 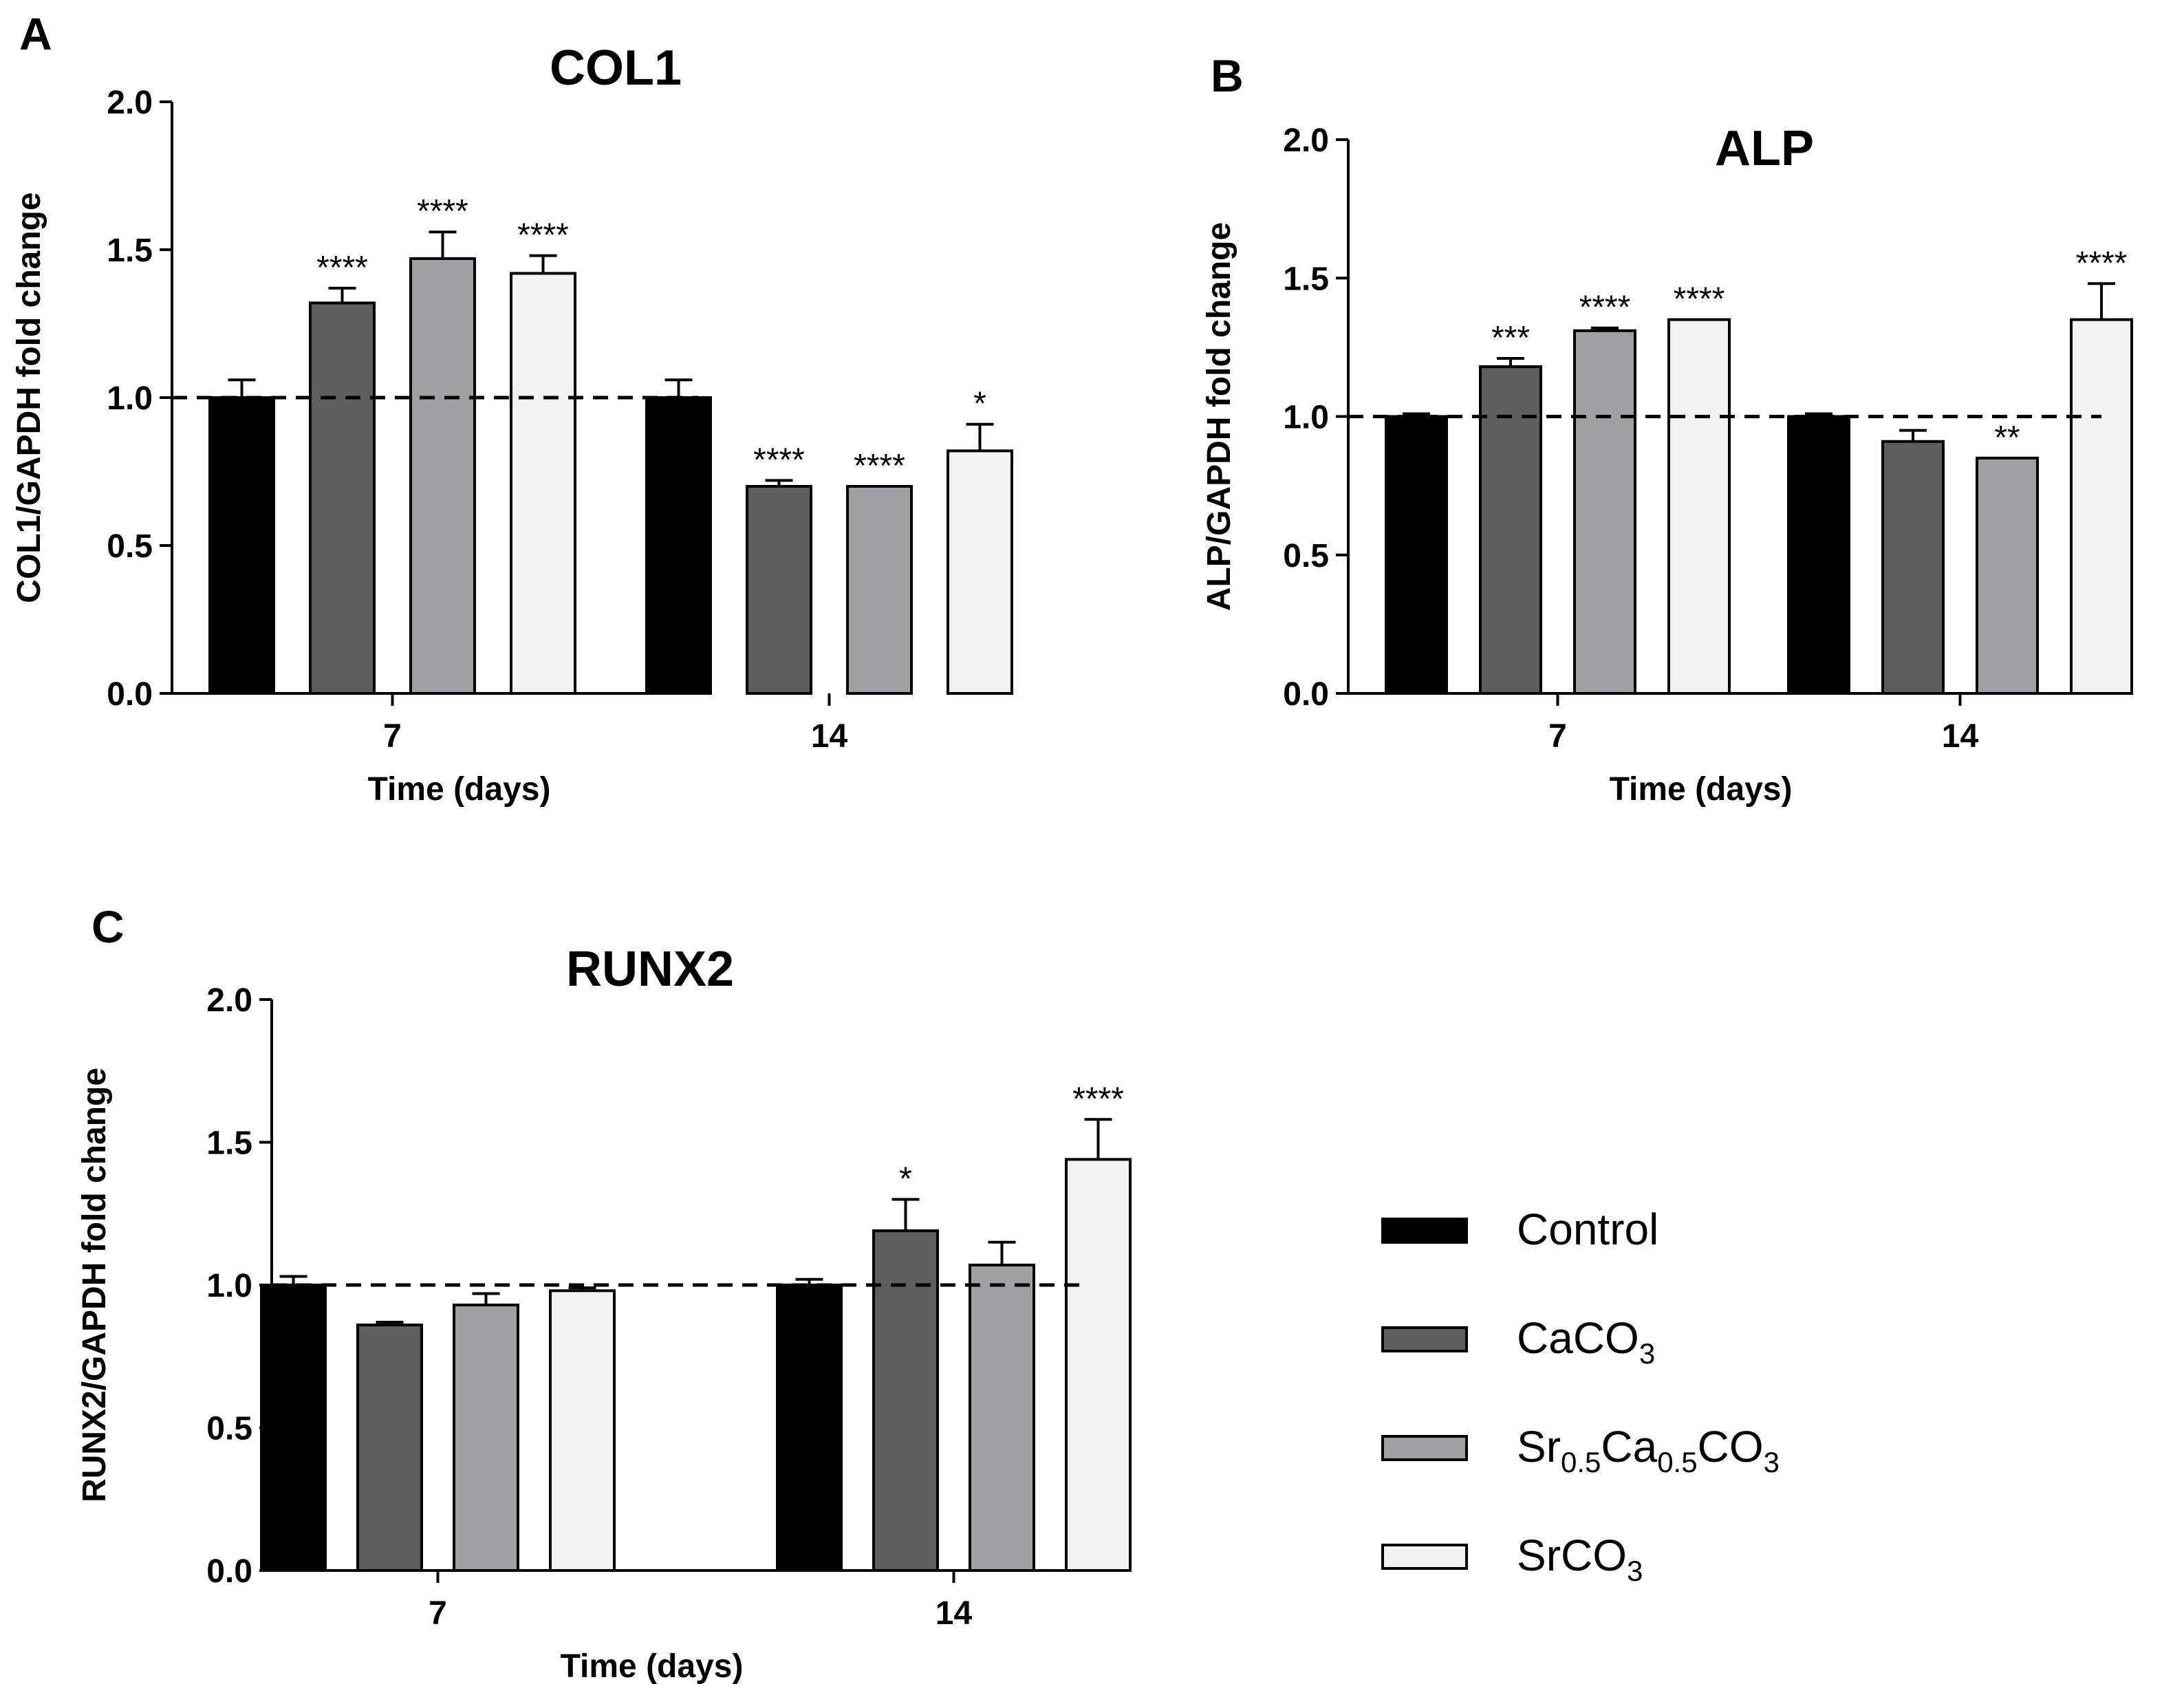 What do you see at coordinates (1765, 148) in the screenshot?
I see `chart-title: ALP` at bounding box center [1765, 148].